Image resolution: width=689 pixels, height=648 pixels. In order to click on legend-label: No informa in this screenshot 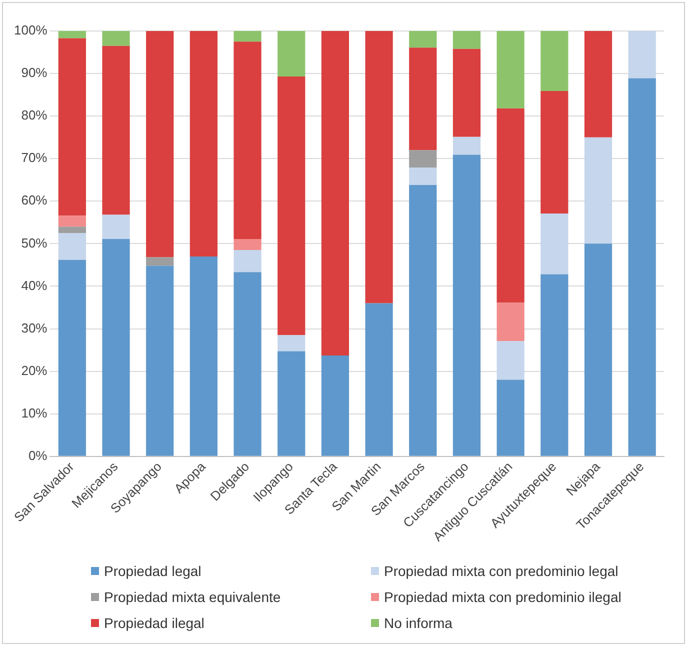, I will do `click(418, 623)`.